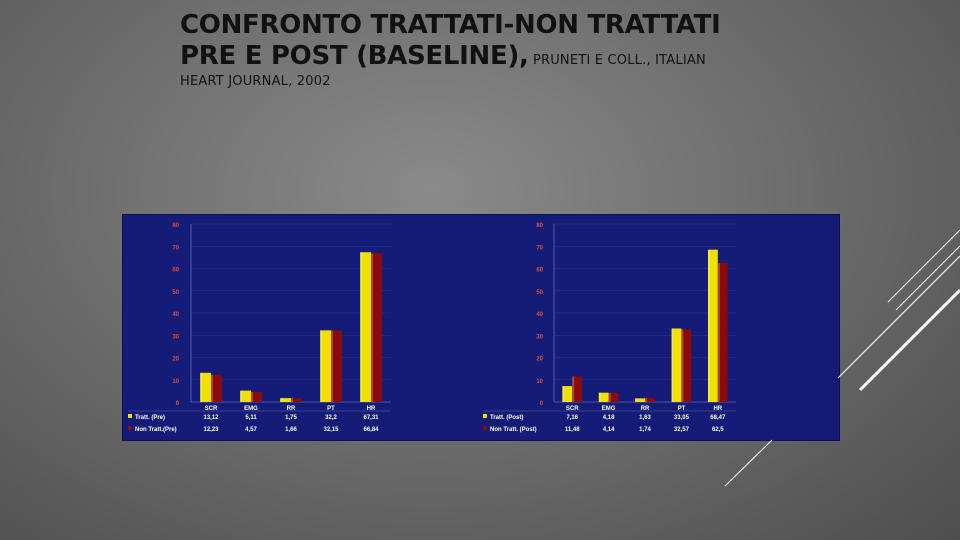  I want to click on chart-1-ytick-label: 10, so click(175, 382).